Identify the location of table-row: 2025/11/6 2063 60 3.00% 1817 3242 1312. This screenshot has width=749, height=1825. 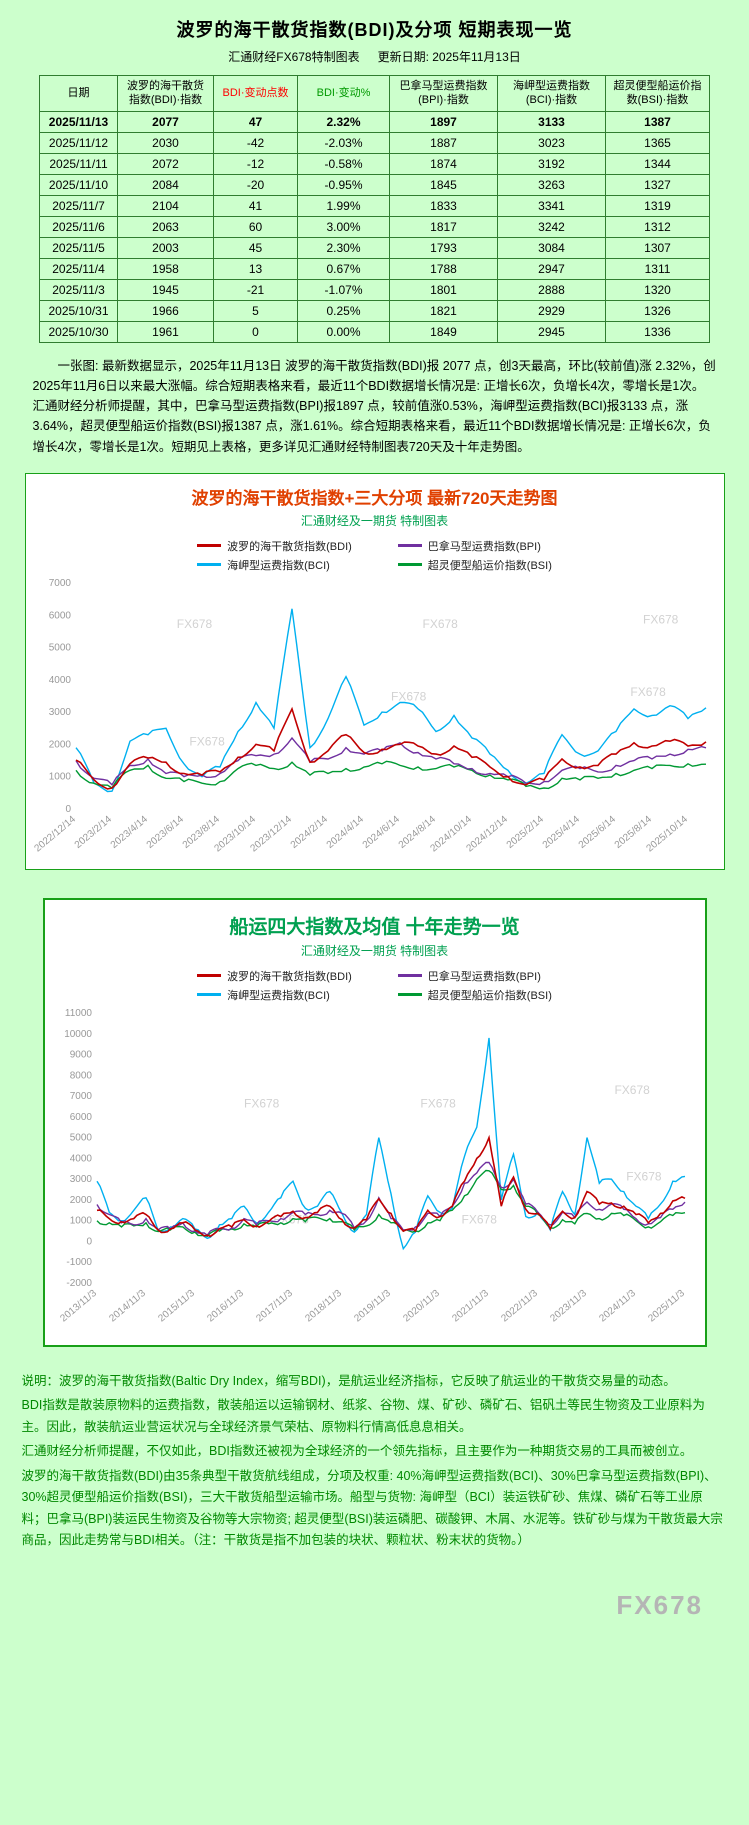
(374, 226).